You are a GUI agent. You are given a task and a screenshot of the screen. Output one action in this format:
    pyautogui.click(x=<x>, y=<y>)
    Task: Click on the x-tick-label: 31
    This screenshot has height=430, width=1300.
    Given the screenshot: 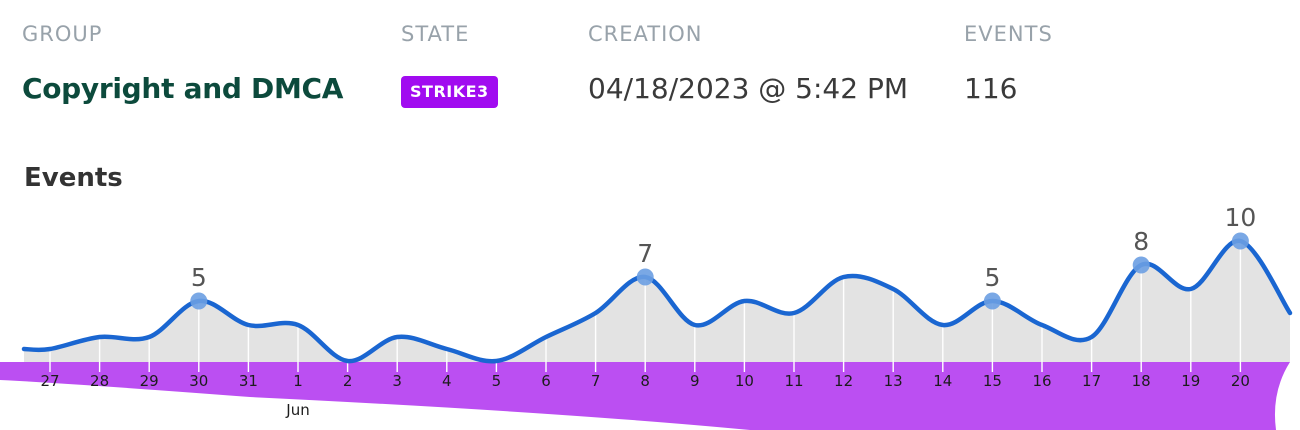 What is the action you would take?
    pyautogui.click(x=248, y=381)
    